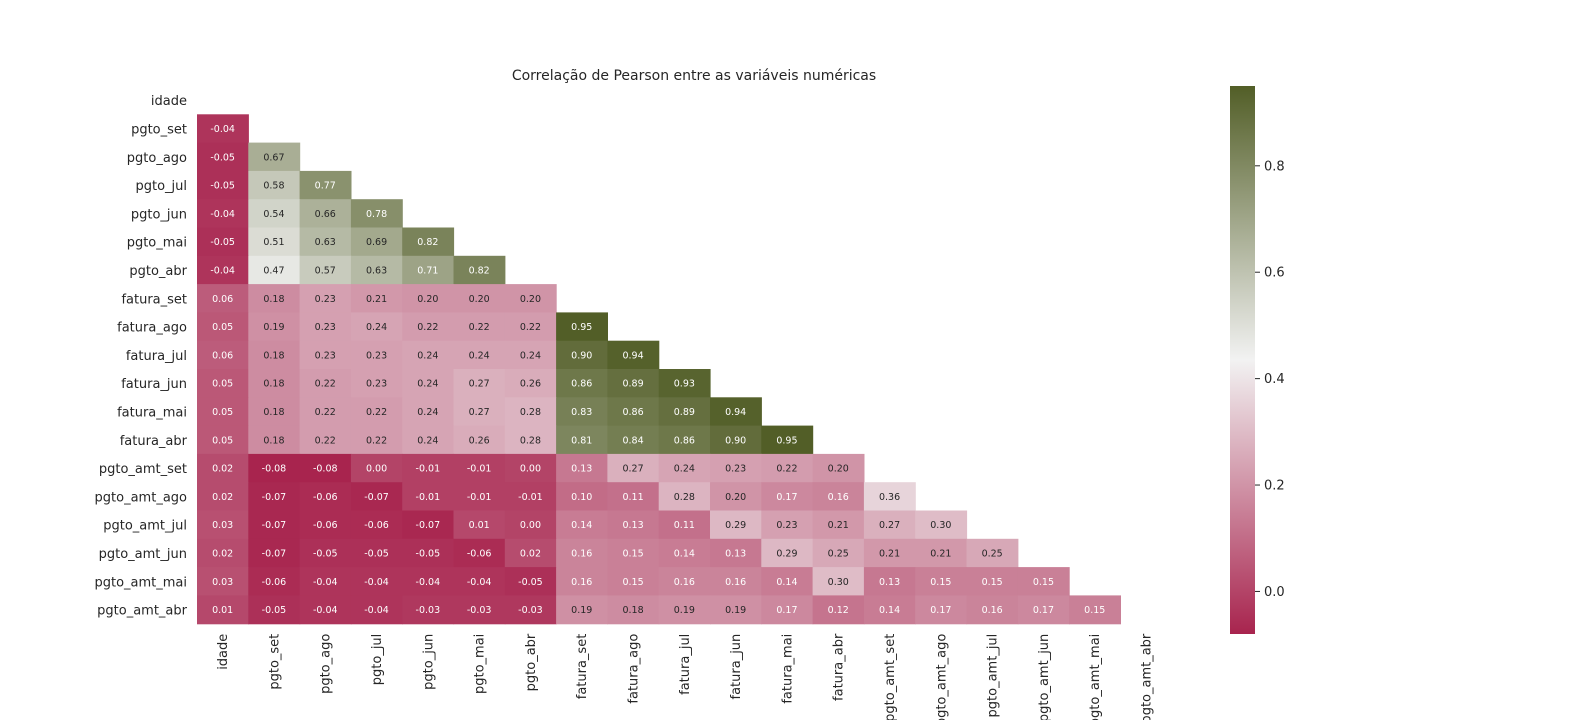 The width and height of the screenshot is (1584, 720). What do you see at coordinates (222, 214) in the screenshot?
I see `cell-label-pgto_jun-idade: -0.04` at bounding box center [222, 214].